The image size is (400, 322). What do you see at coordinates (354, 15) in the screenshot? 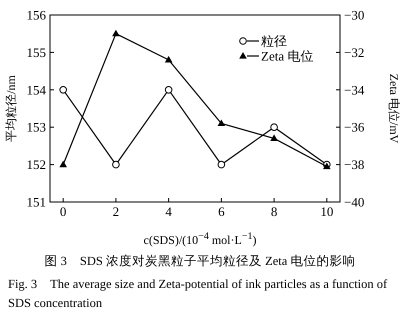
I see `y2-tick-label: −30` at bounding box center [354, 15].